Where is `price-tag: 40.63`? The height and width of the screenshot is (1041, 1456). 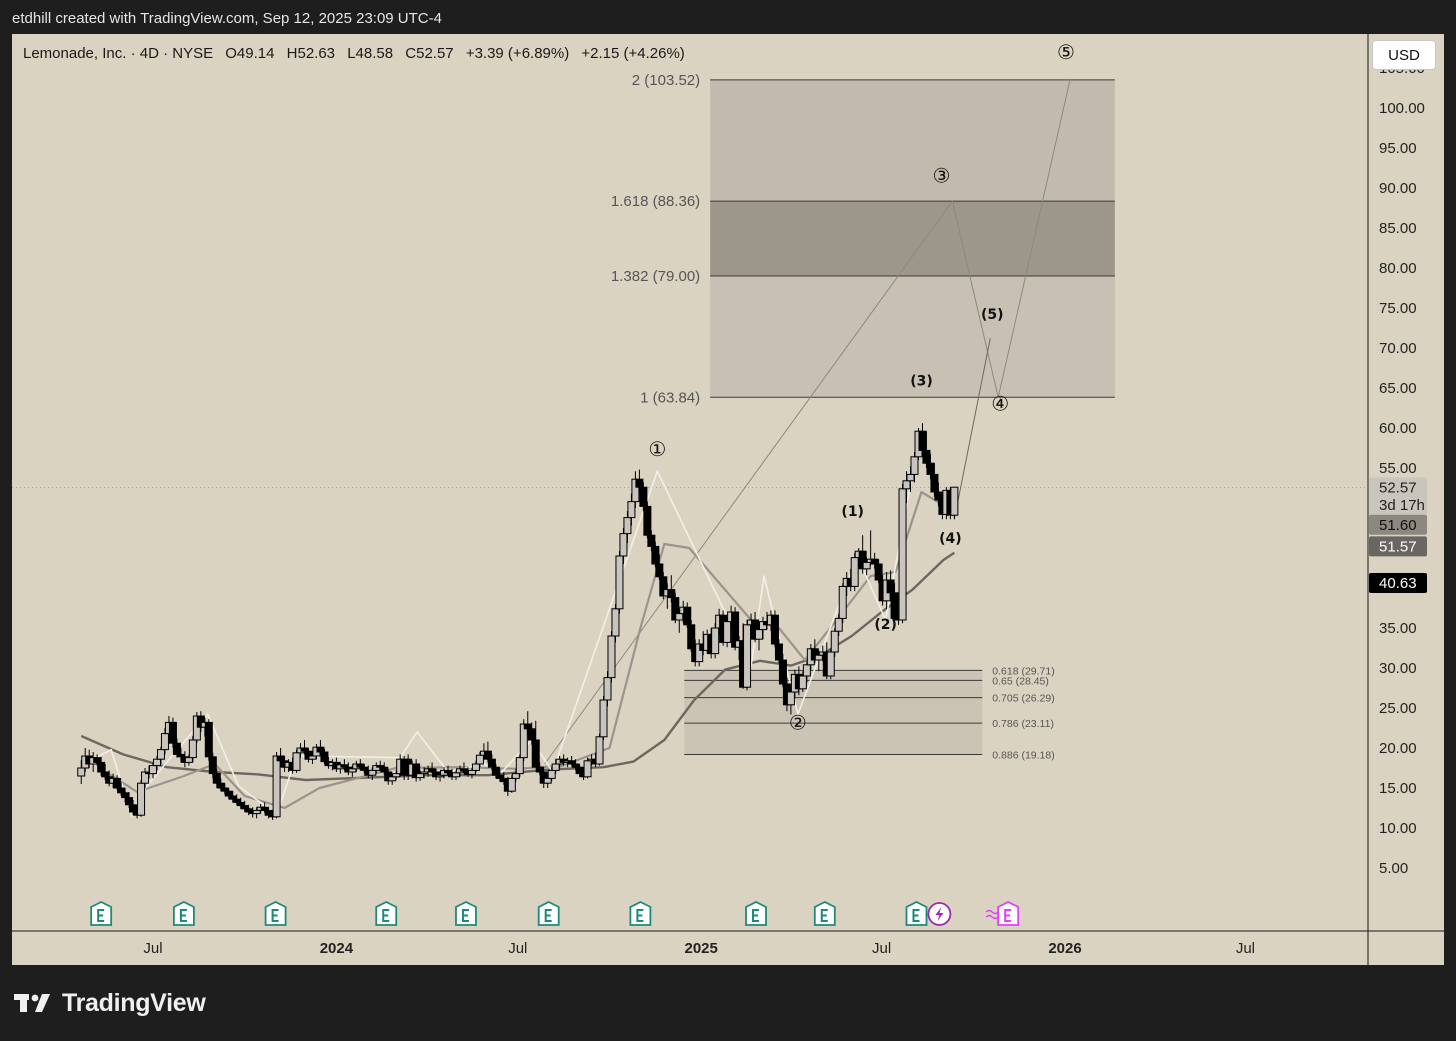 price-tag: 40.63 is located at coordinates (1398, 582).